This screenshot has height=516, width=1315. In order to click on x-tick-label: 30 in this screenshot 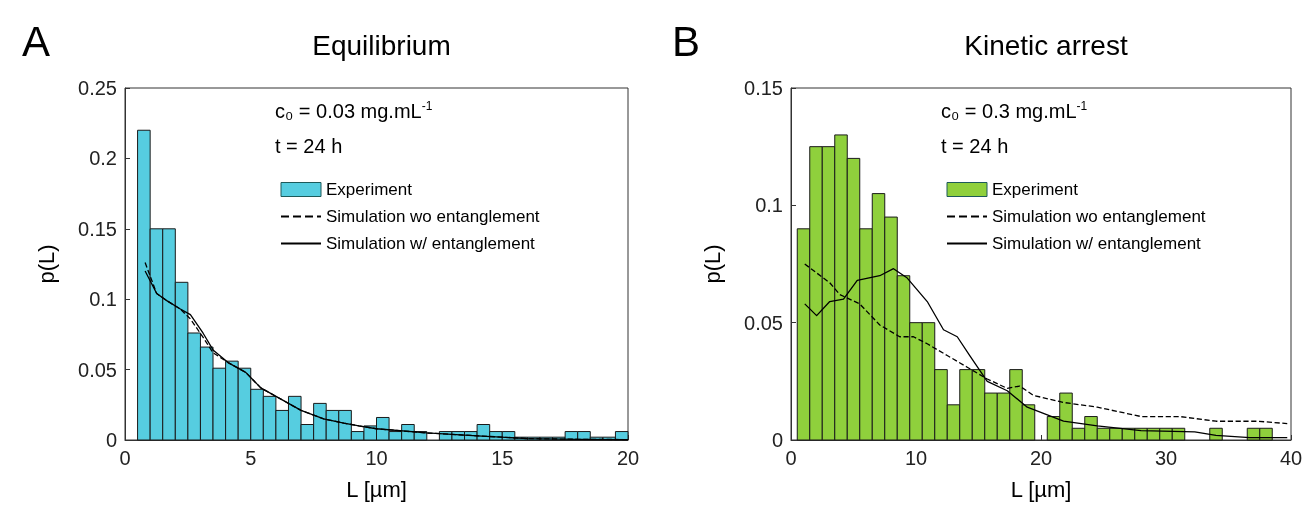, I will do `click(1166, 458)`.